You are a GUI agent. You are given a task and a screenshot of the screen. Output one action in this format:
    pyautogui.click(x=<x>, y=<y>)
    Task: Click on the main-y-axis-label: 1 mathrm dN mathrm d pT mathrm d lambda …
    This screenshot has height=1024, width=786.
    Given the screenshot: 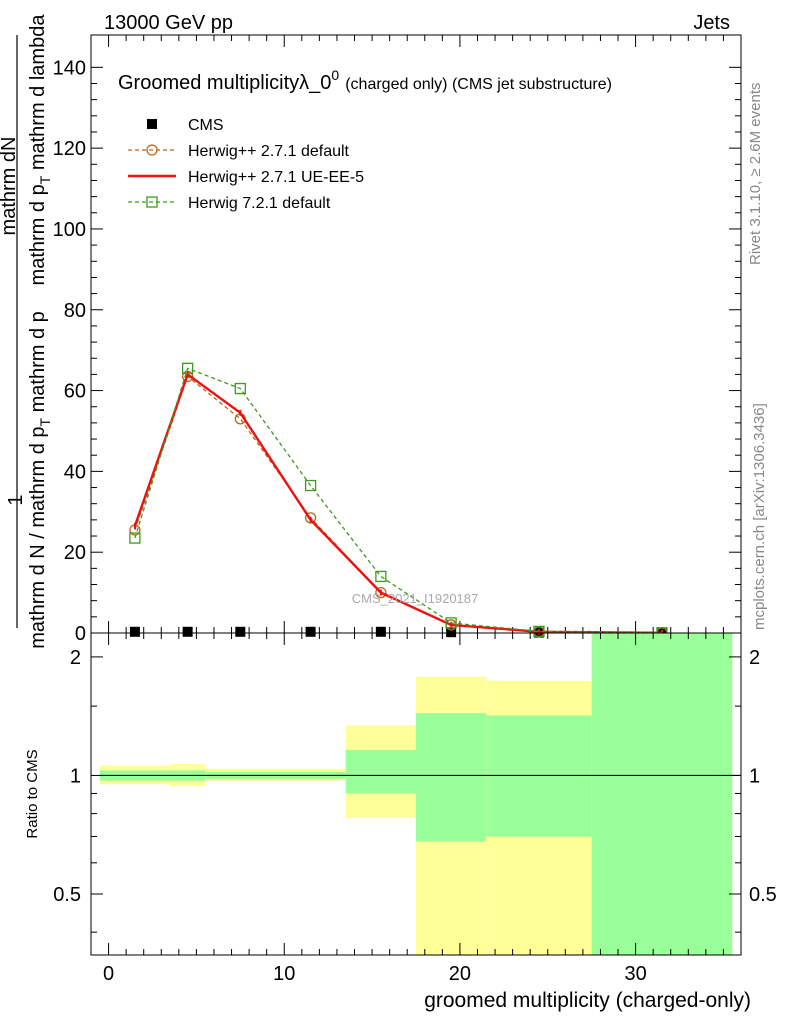 What is the action you would take?
    pyautogui.click(x=26, y=331)
    